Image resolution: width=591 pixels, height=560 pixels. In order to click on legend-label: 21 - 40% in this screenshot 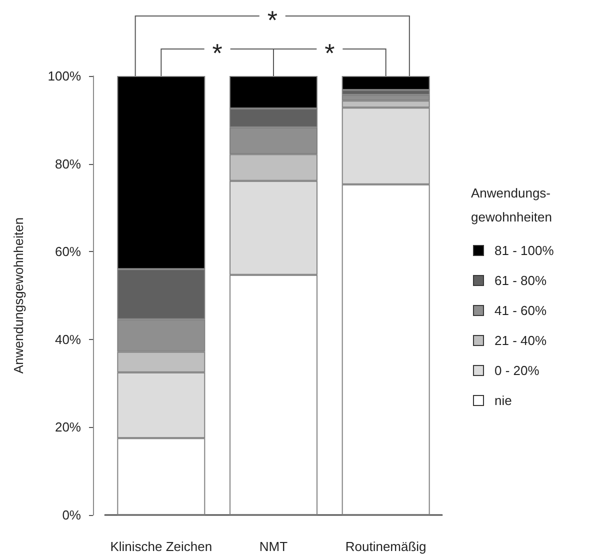, I will do `click(520, 340)`.